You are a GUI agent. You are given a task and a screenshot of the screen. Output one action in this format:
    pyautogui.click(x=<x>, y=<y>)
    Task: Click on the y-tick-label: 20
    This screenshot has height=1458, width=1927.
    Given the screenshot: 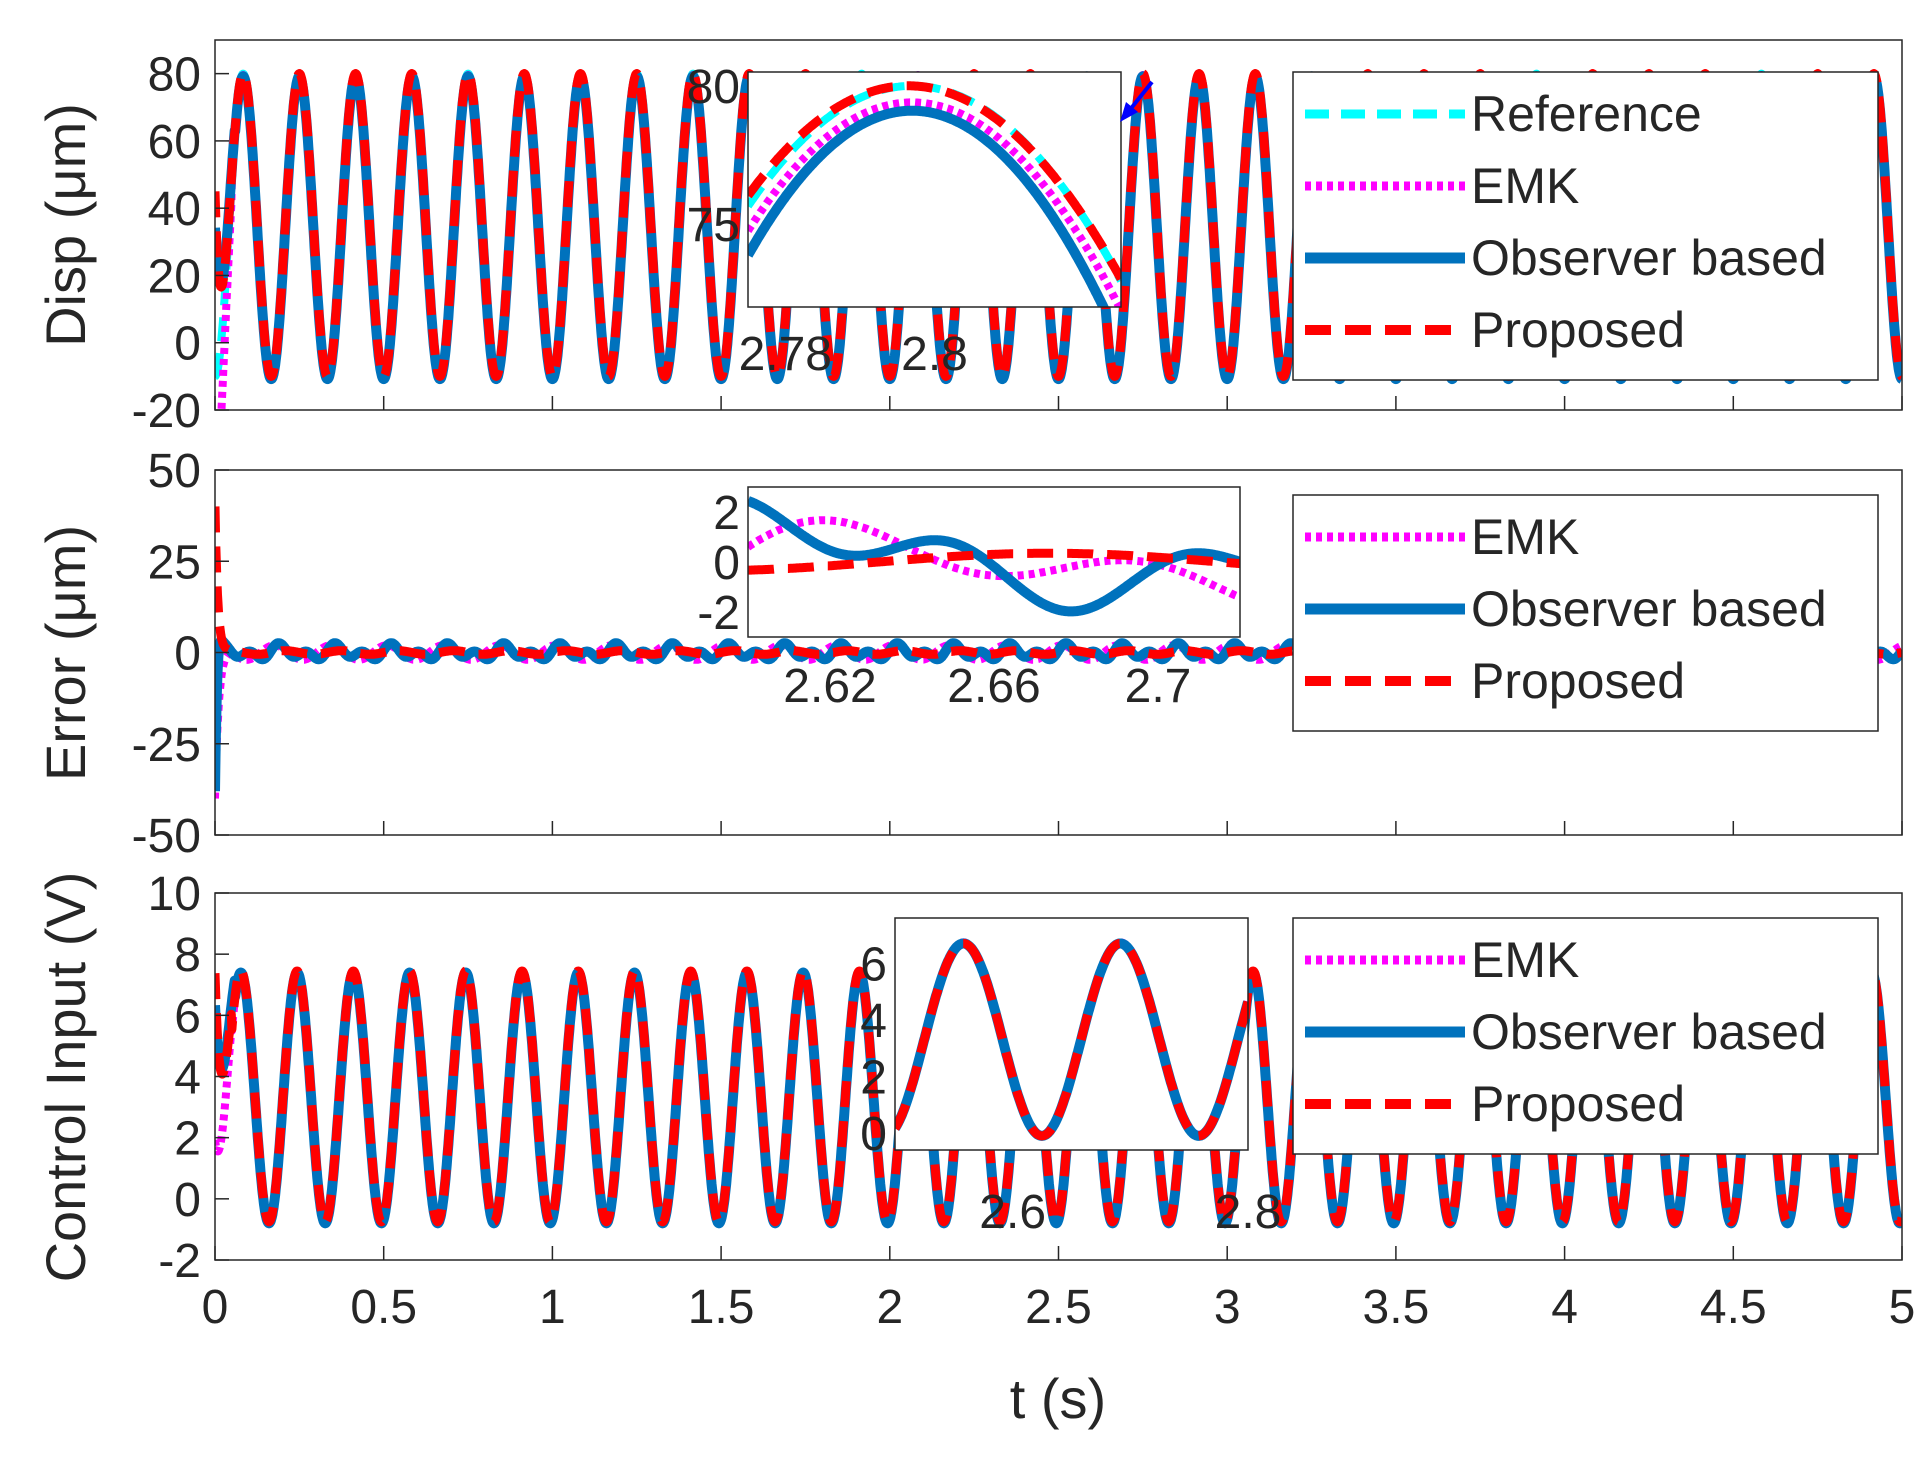 What is the action you would take?
    pyautogui.click(x=174, y=276)
    